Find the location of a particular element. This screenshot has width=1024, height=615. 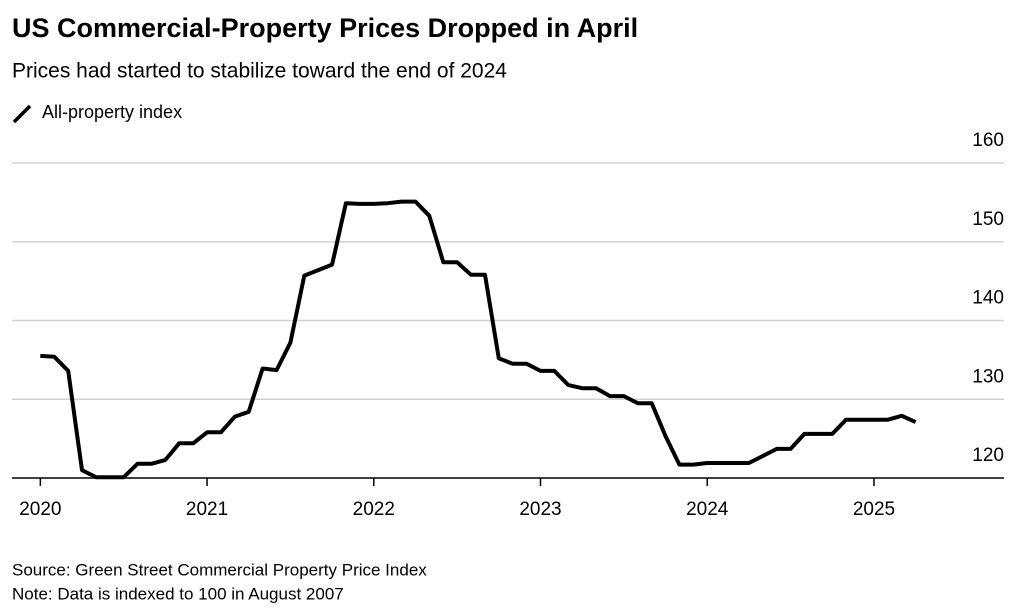

y-tick-label: 130 is located at coordinates (988, 376).